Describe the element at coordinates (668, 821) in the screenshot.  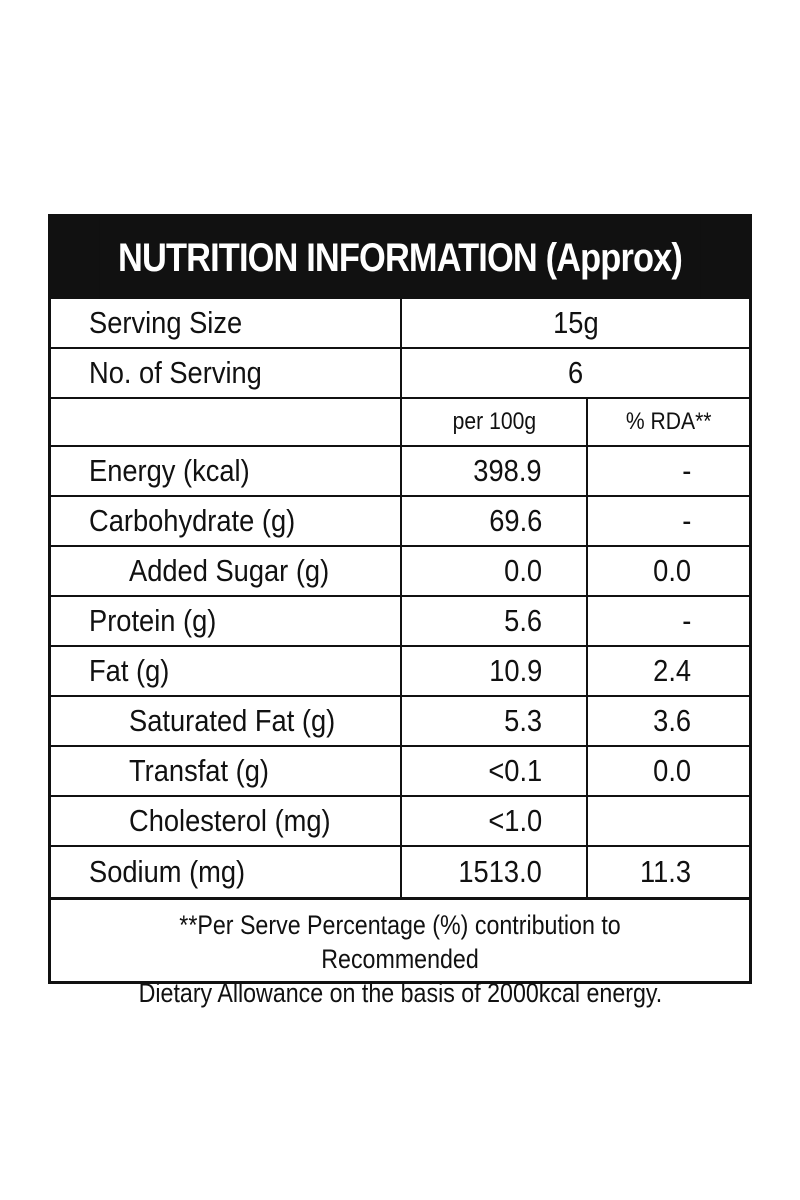
I see `rda-value-cell` at that location.